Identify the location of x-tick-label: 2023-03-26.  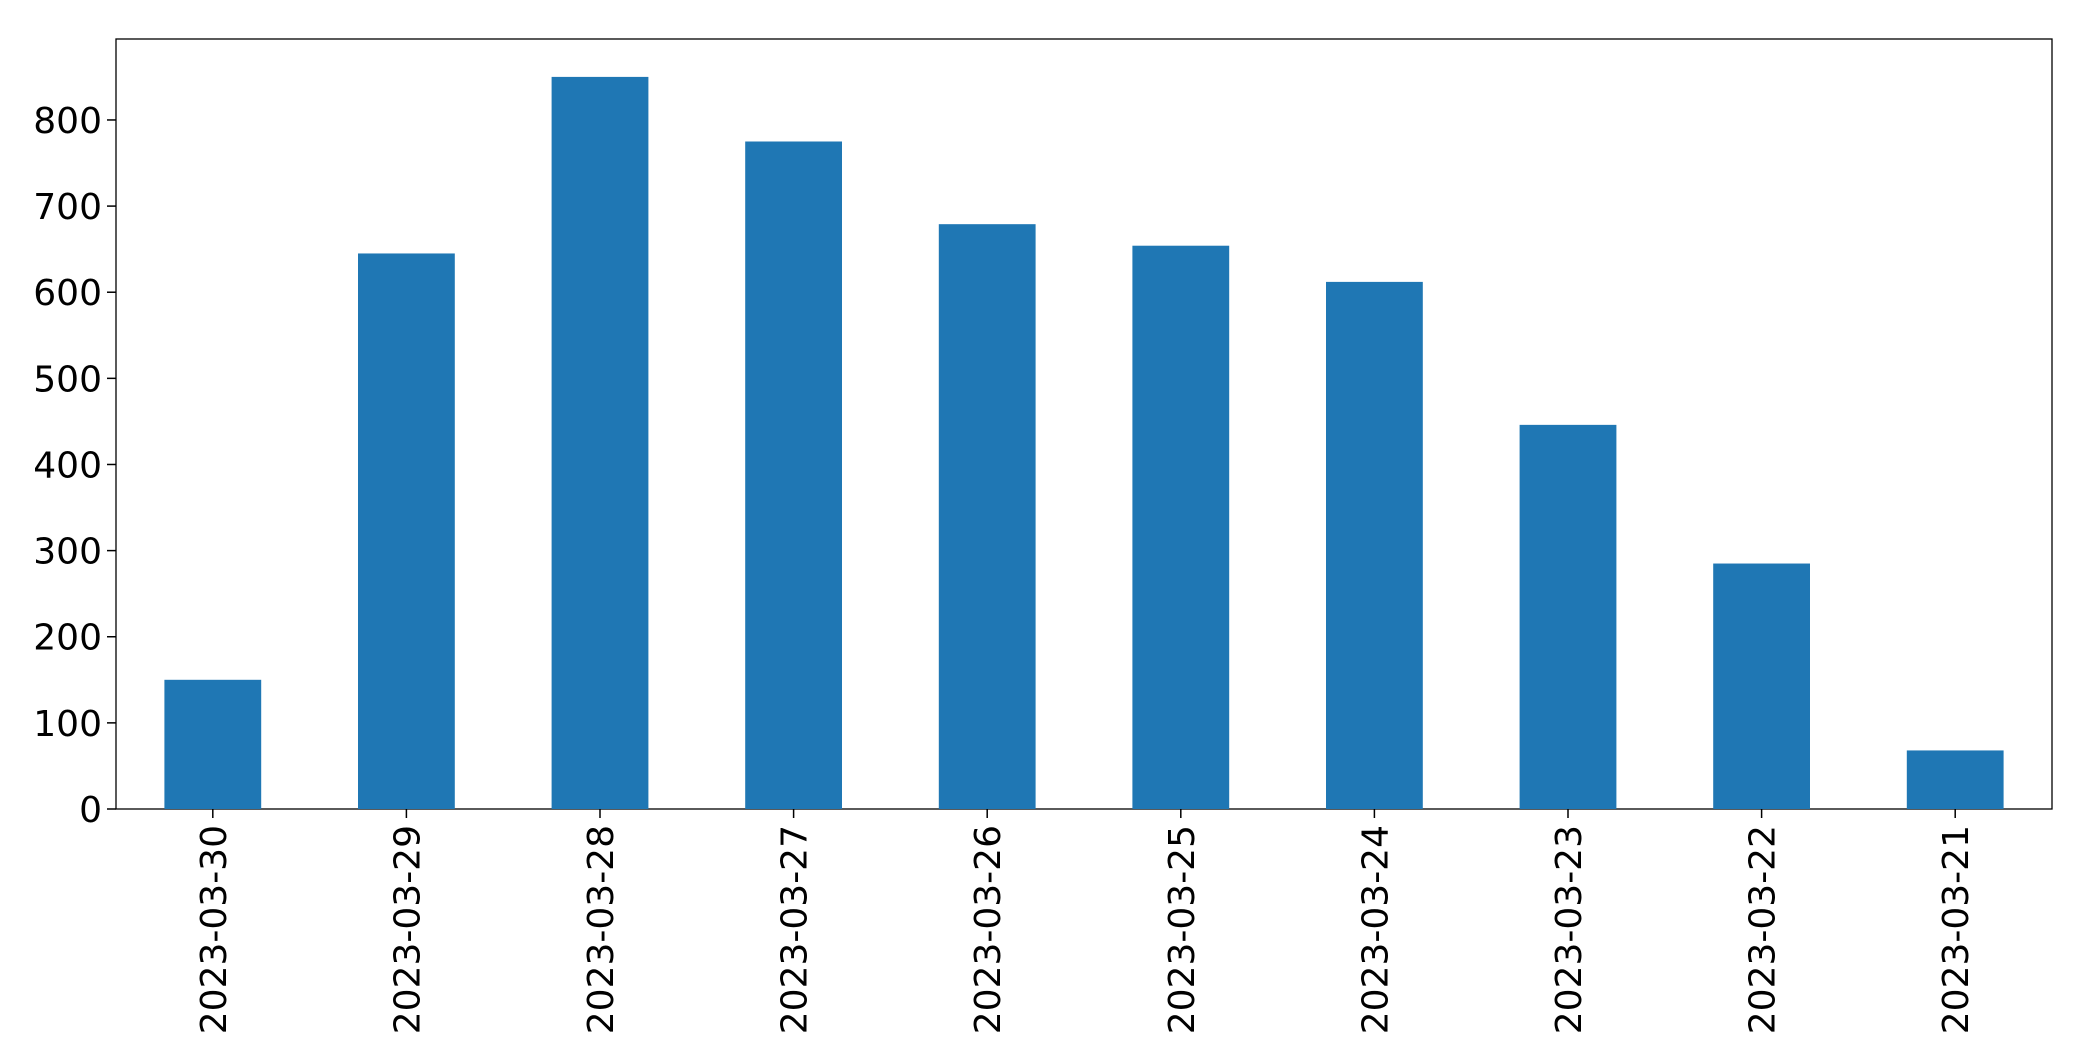
(988, 929).